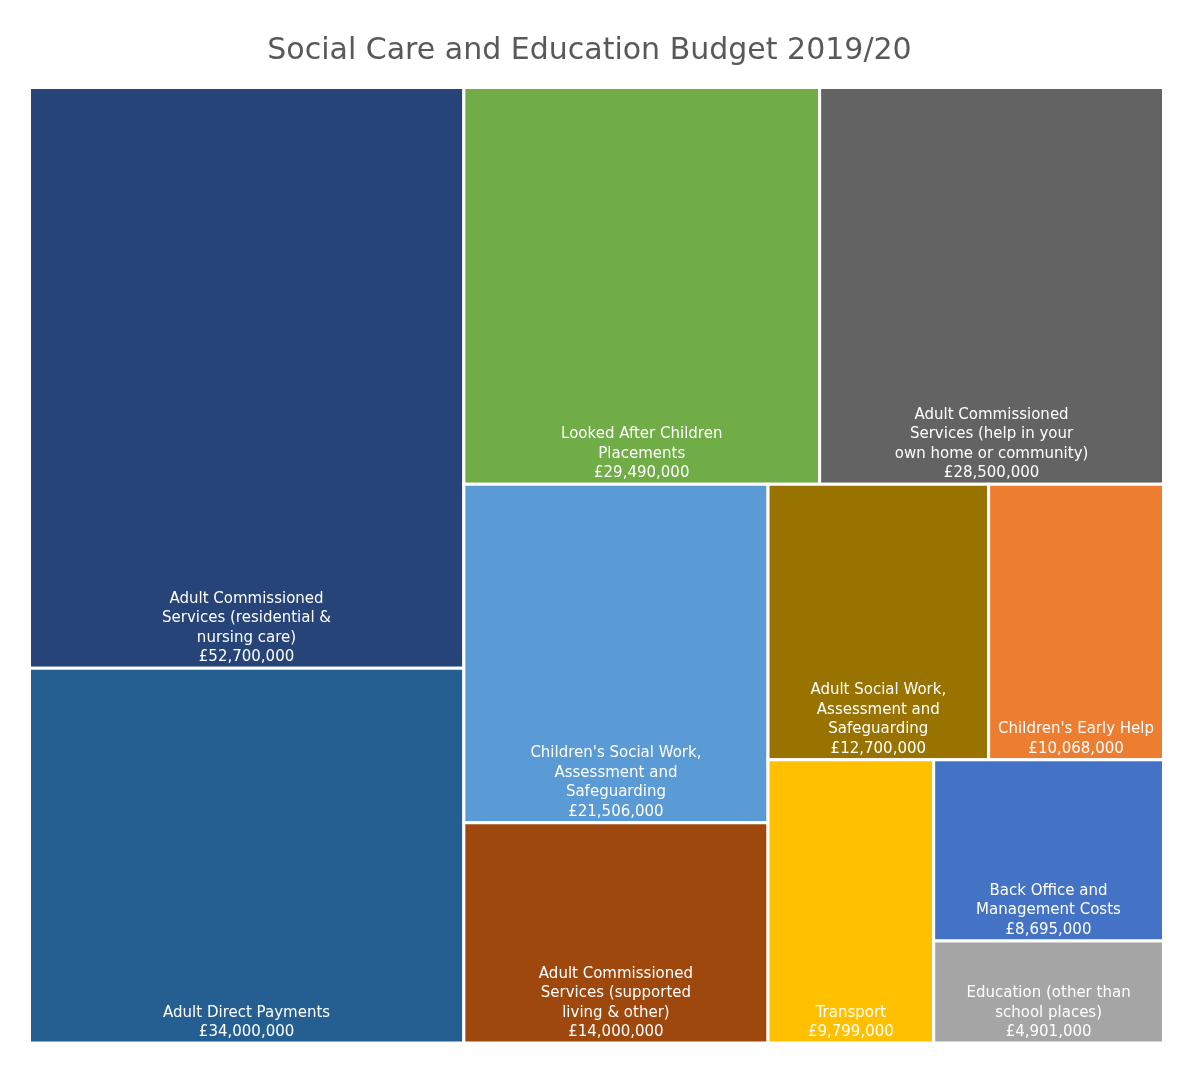 This screenshot has height=1081, width=1179. I want to click on category-label: Children's Social Work, Assessment and Safeguarding, so click(616, 772).